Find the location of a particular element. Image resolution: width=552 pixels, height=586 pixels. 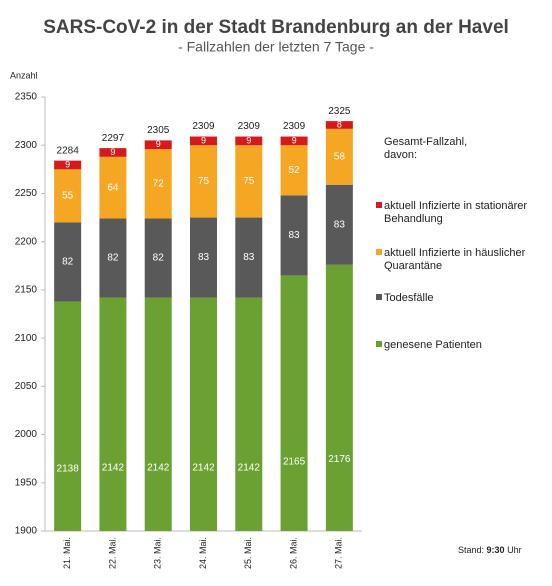

y-axis-label: Anzahl is located at coordinates (24, 75).